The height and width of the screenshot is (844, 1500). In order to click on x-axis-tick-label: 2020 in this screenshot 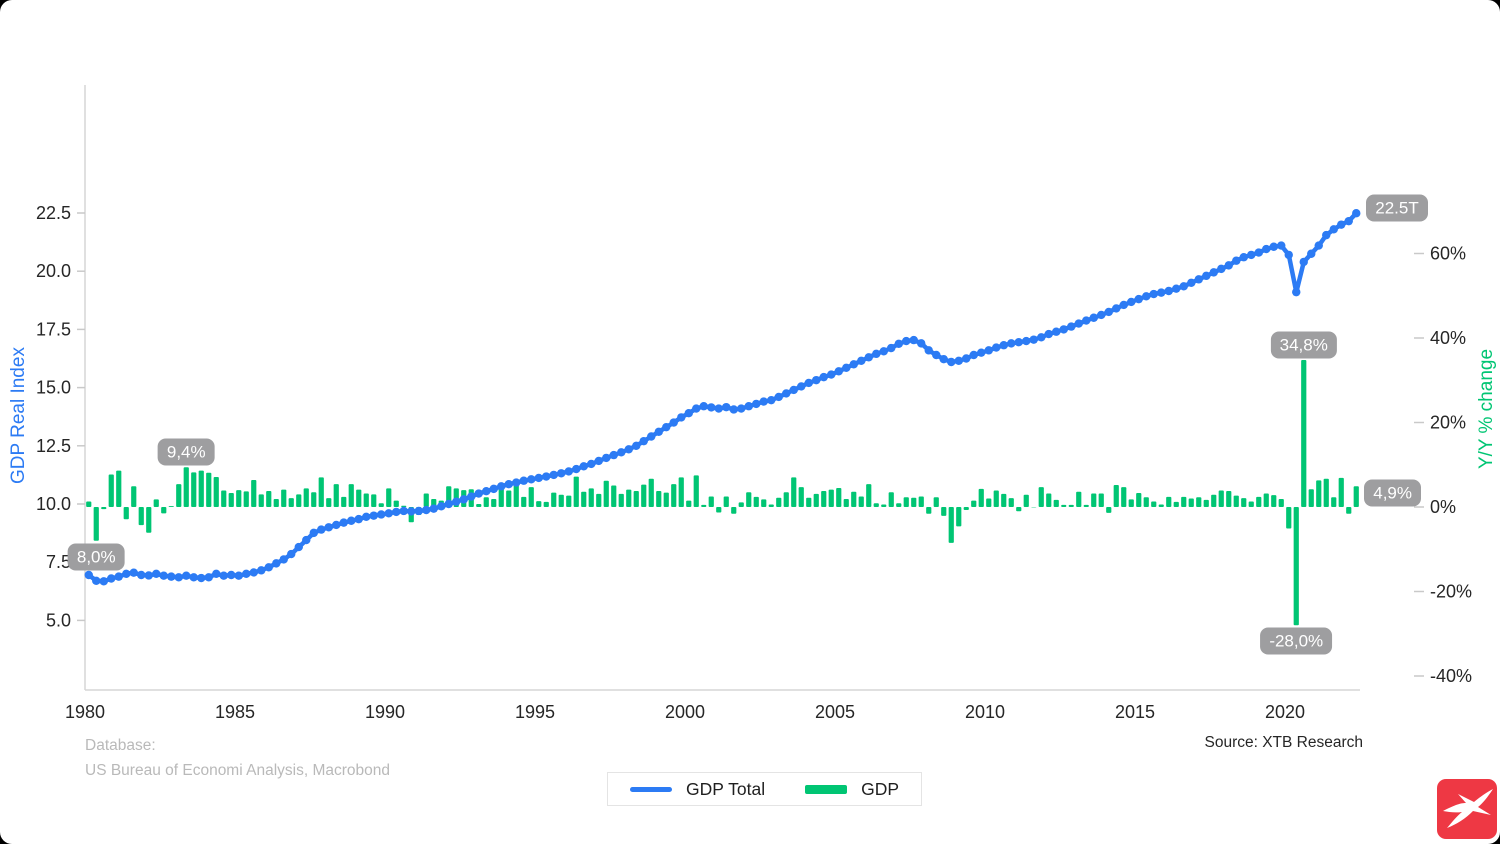, I will do `click(1285, 712)`.